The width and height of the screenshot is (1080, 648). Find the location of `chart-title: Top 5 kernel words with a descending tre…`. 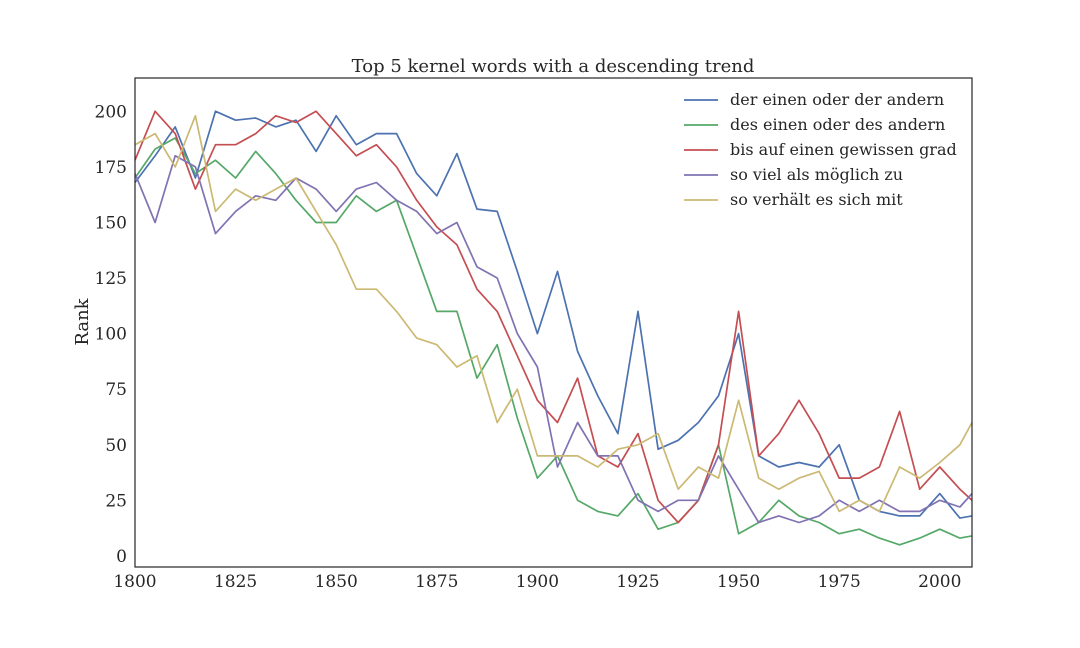

chart-title: Top 5 kernel words with a descending tre… is located at coordinates (553, 66).